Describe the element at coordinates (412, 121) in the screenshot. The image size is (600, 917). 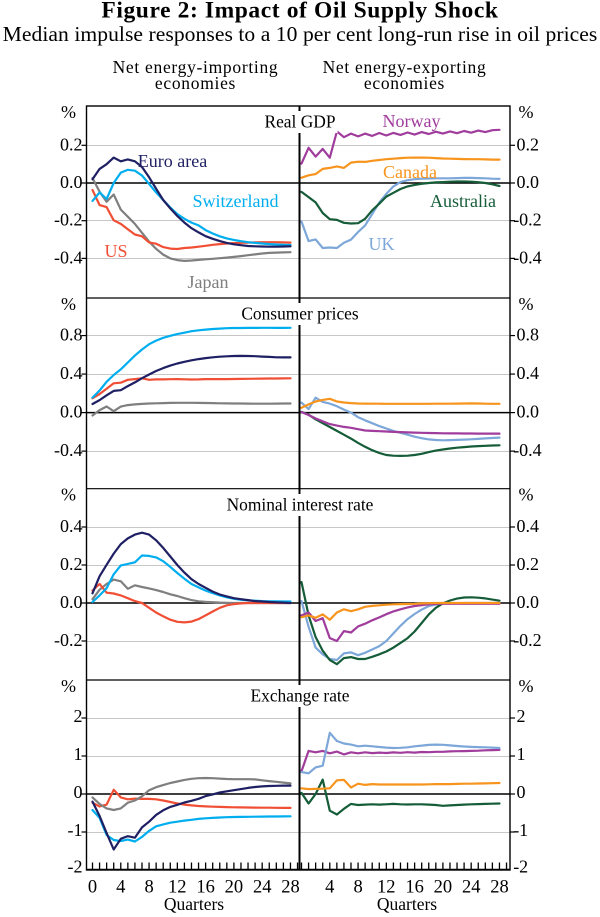
I see `svg-text: Norway` at that location.